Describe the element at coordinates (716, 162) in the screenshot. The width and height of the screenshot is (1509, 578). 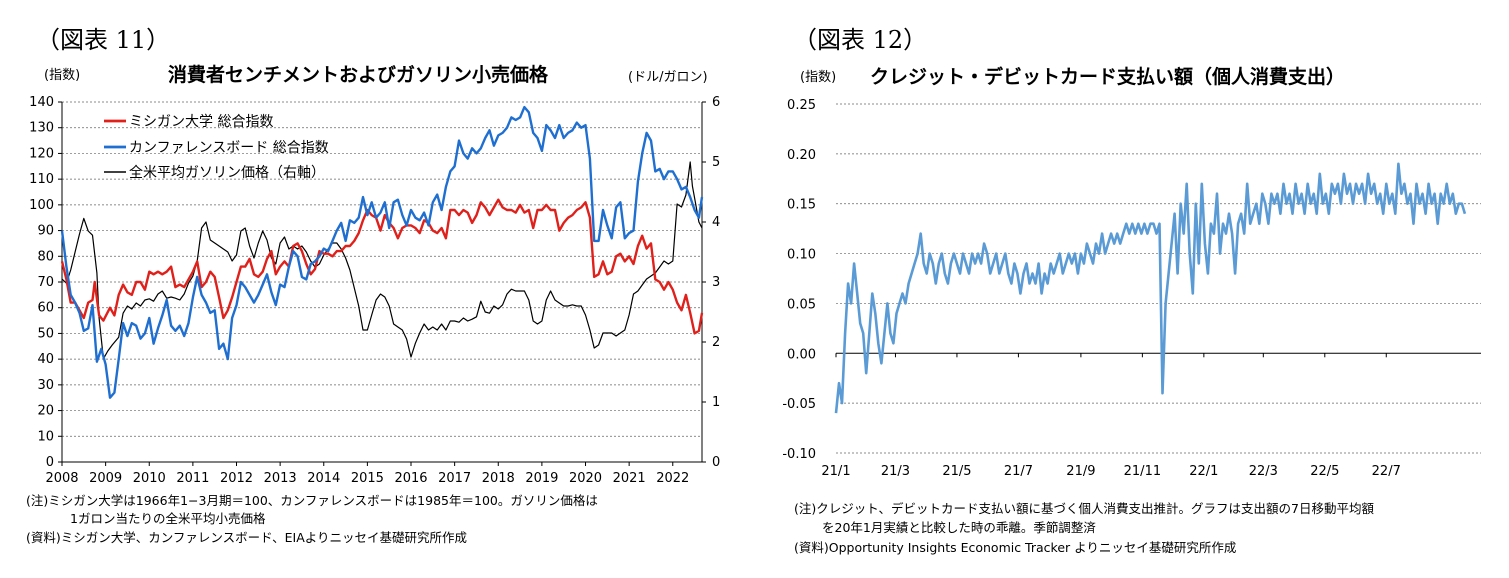
I see `y2-tick-label: 5` at that location.